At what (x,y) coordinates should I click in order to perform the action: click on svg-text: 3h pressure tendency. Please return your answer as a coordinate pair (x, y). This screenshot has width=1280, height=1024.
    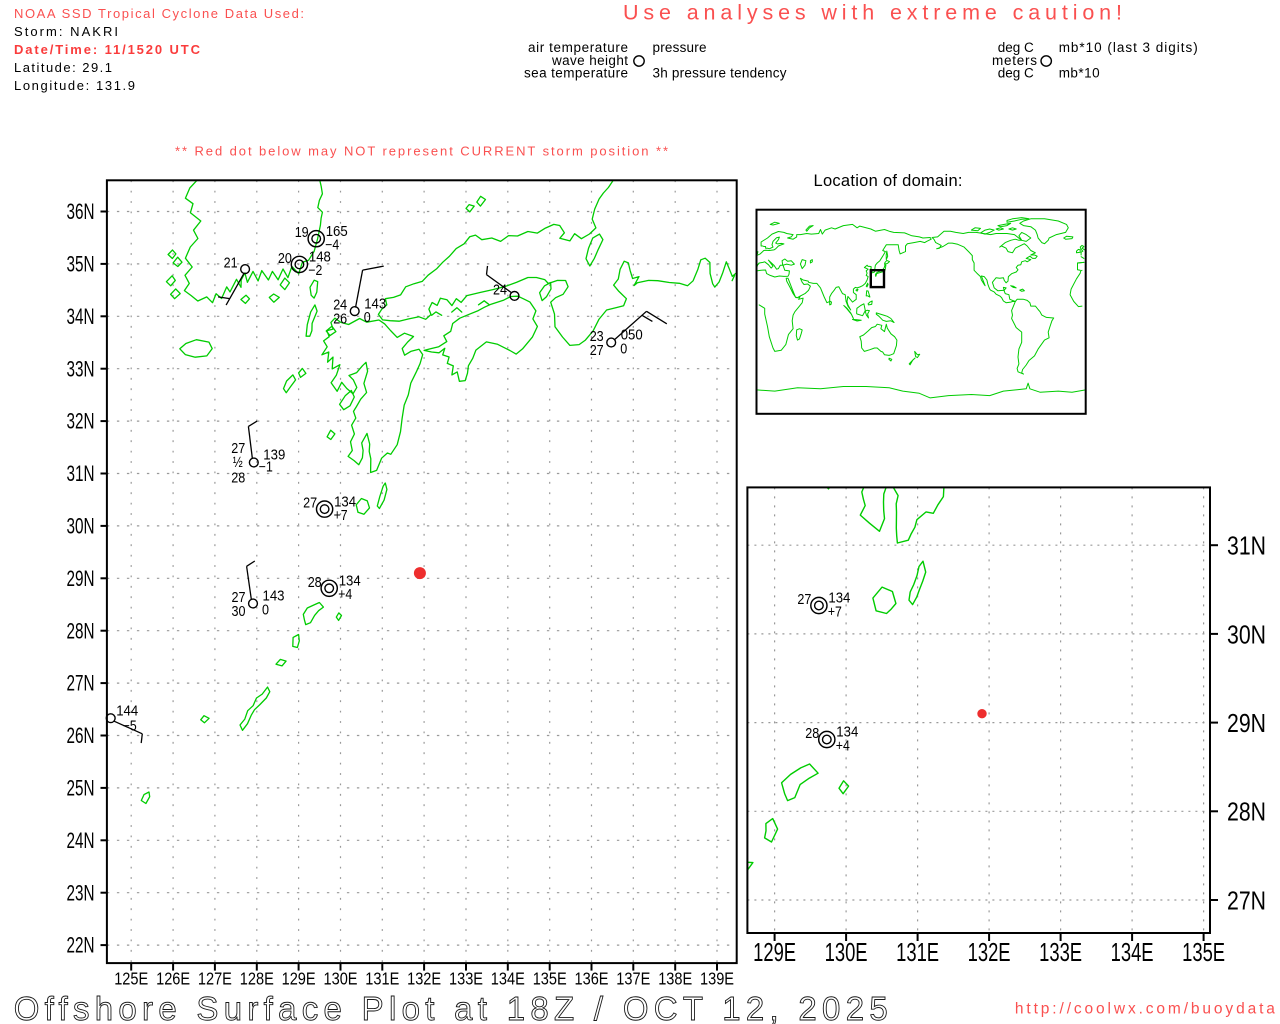
    Looking at the image, I should click on (720, 73).